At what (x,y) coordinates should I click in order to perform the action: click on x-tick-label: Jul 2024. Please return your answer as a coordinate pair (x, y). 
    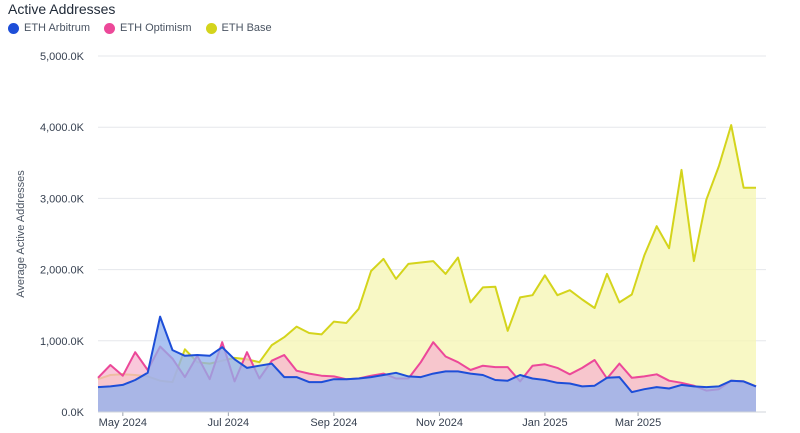
    Looking at the image, I should click on (229, 423).